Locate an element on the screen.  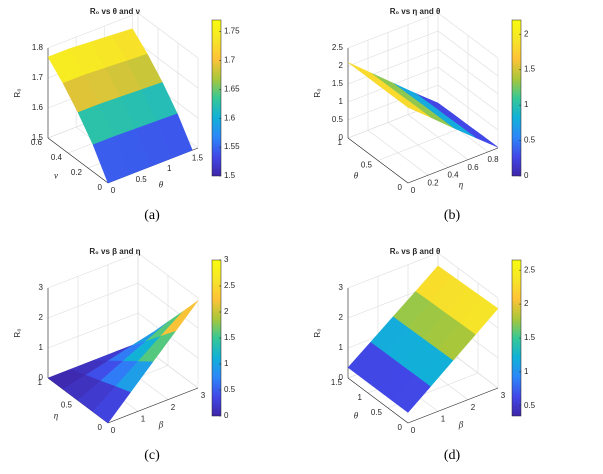
y-tick-label: 0.4 is located at coordinates (57, 157).